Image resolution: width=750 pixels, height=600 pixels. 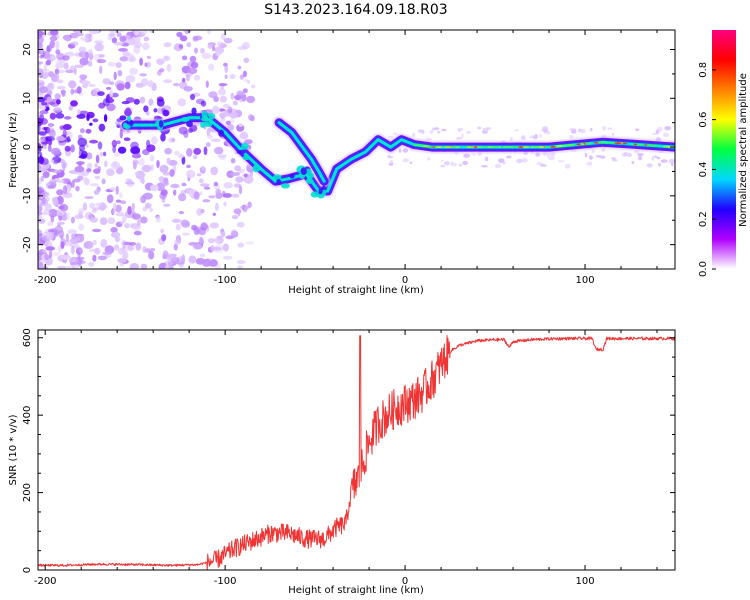 I want to click on colorbar-tick-label: 0.0, so click(x=703, y=269).